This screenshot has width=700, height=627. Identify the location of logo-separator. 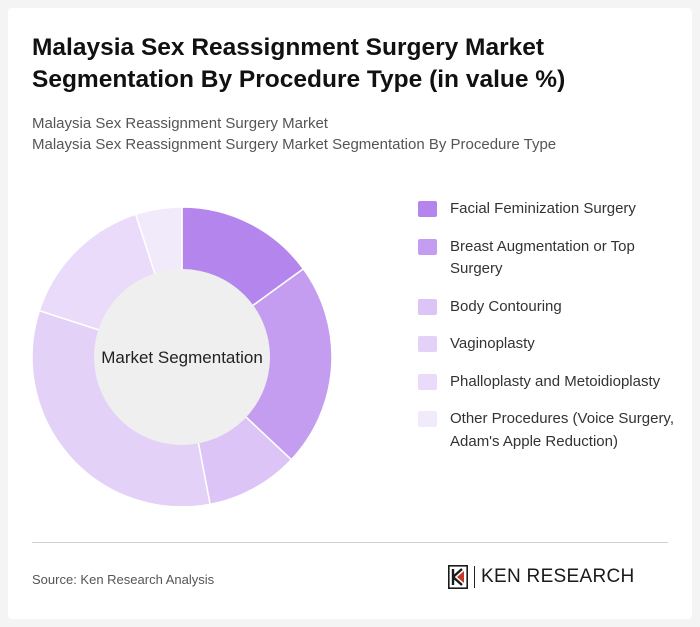
(474, 577).